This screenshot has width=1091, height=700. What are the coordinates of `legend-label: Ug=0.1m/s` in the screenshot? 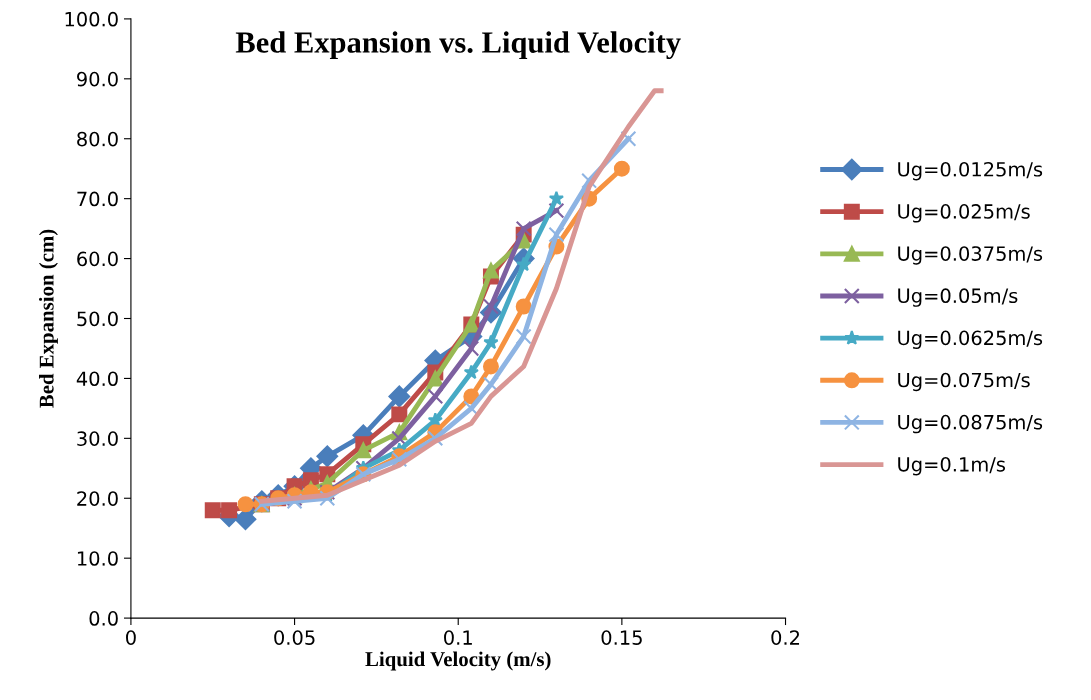 It's located at (952, 466).